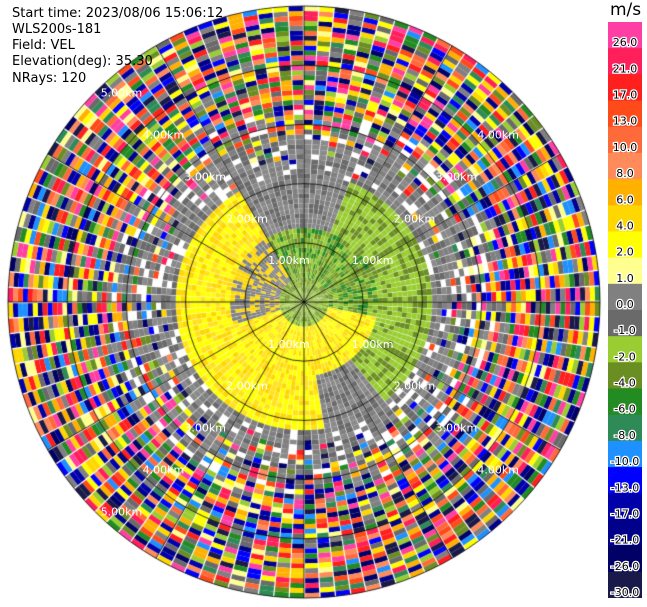  What do you see at coordinates (625, 95) in the screenshot?
I see `colorbar-tick-label: 17.0` at bounding box center [625, 95].